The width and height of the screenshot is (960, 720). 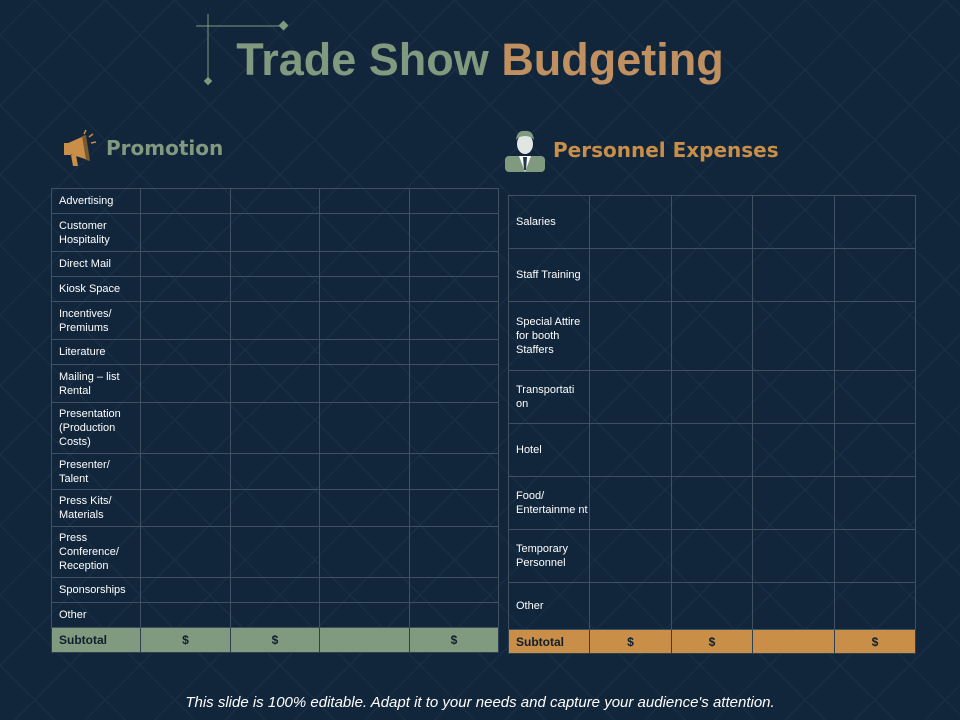 I want to click on row-label: Incentives/ Premiums, so click(x=96, y=320).